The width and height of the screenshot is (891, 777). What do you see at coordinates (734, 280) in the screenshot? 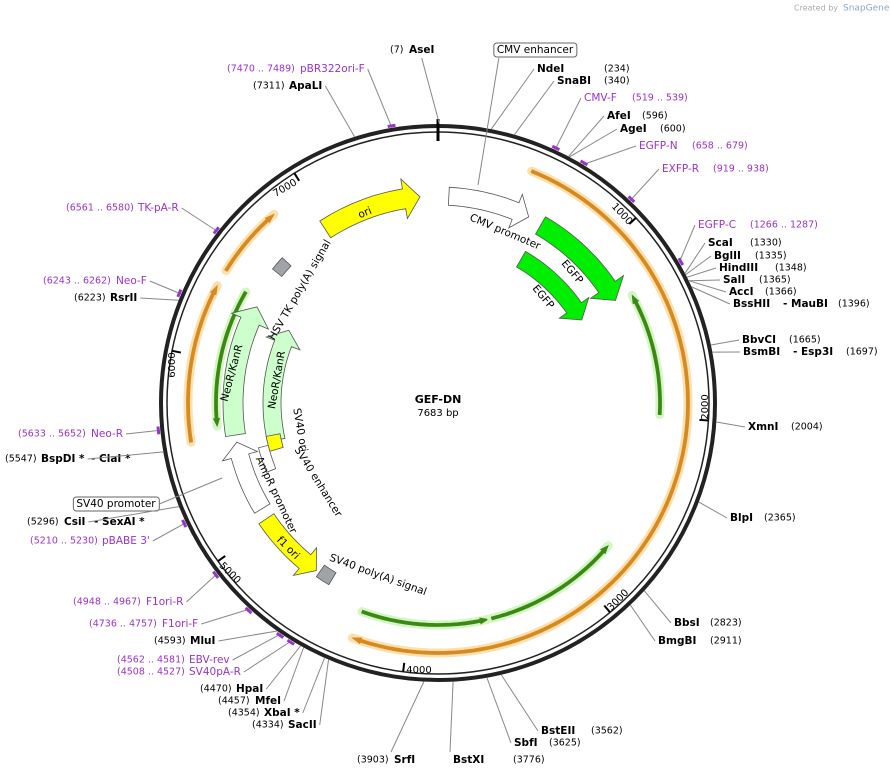
I see `enzyme-name: SalI` at bounding box center [734, 280].